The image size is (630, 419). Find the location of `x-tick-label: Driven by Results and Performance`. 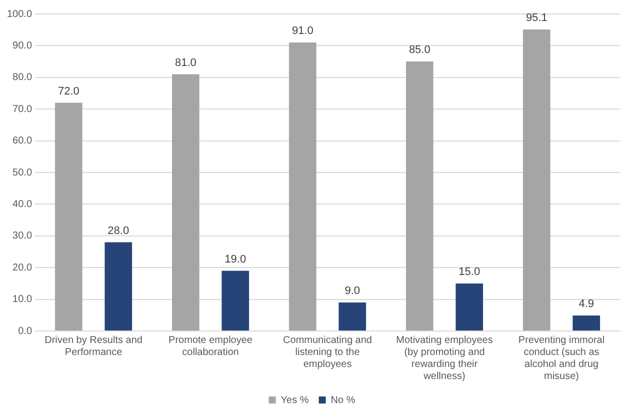

x-tick-label: Driven by Results and Performance is located at coordinates (93, 346).